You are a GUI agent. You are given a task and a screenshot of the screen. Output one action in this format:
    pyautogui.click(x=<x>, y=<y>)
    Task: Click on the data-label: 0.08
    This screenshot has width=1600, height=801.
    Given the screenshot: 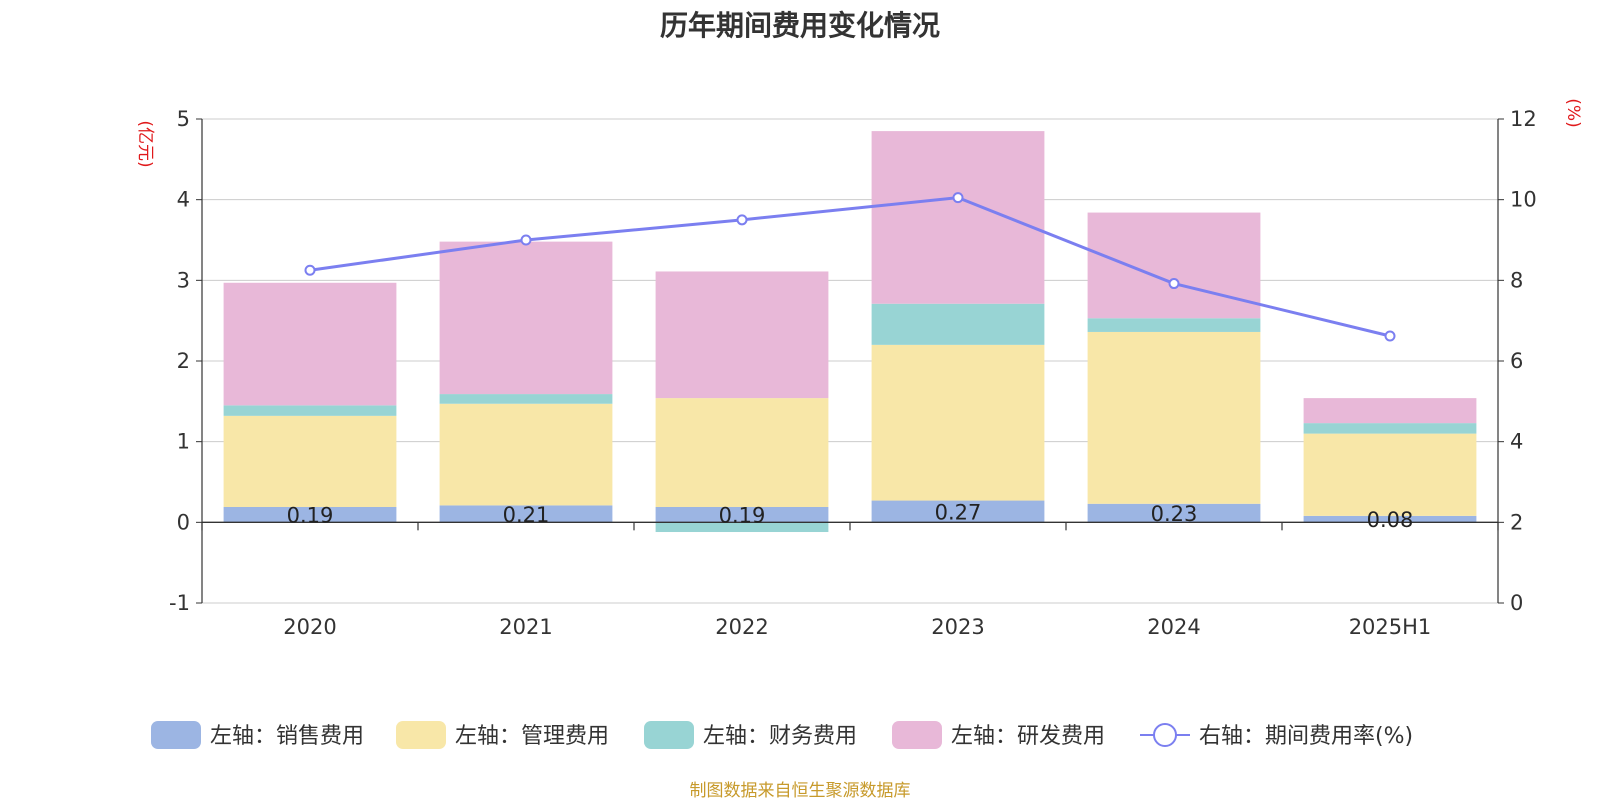 What is the action you would take?
    pyautogui.click(x=1390, y=520)
    